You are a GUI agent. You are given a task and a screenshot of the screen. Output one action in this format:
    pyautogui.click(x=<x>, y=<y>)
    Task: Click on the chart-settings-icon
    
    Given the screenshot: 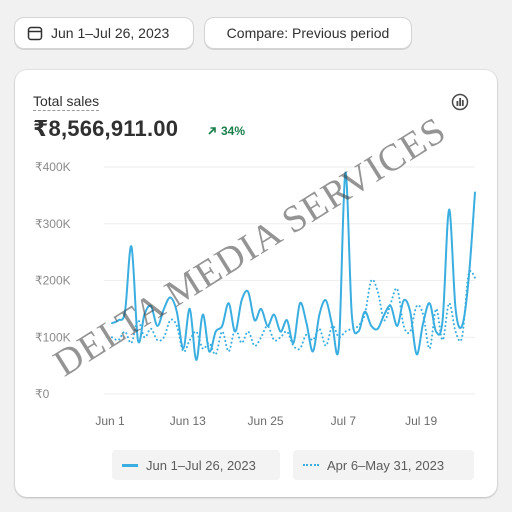 What is the action you would take?
    pyautogui.click(x=460, y=102)
    